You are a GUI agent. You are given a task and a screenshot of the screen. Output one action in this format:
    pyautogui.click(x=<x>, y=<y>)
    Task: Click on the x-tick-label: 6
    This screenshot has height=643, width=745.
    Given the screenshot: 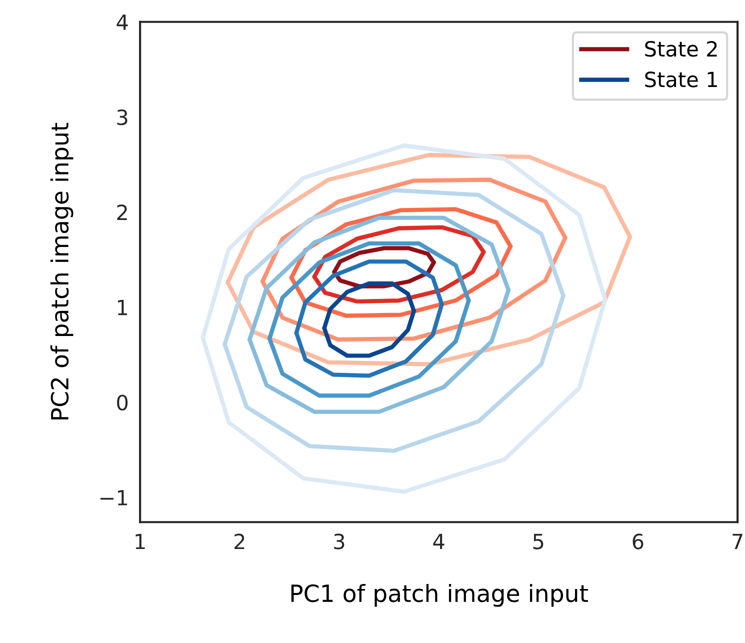 What is the action you would take?
    pyautogui.click(x=638, y=542)
    